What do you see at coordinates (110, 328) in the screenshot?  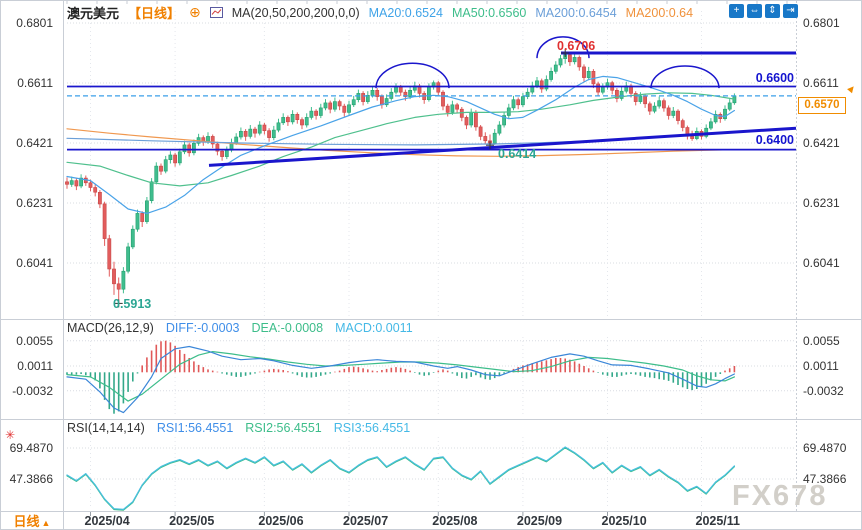 I see `macd-title: MACD(26,12,9)` at bounding box center [110, 328].